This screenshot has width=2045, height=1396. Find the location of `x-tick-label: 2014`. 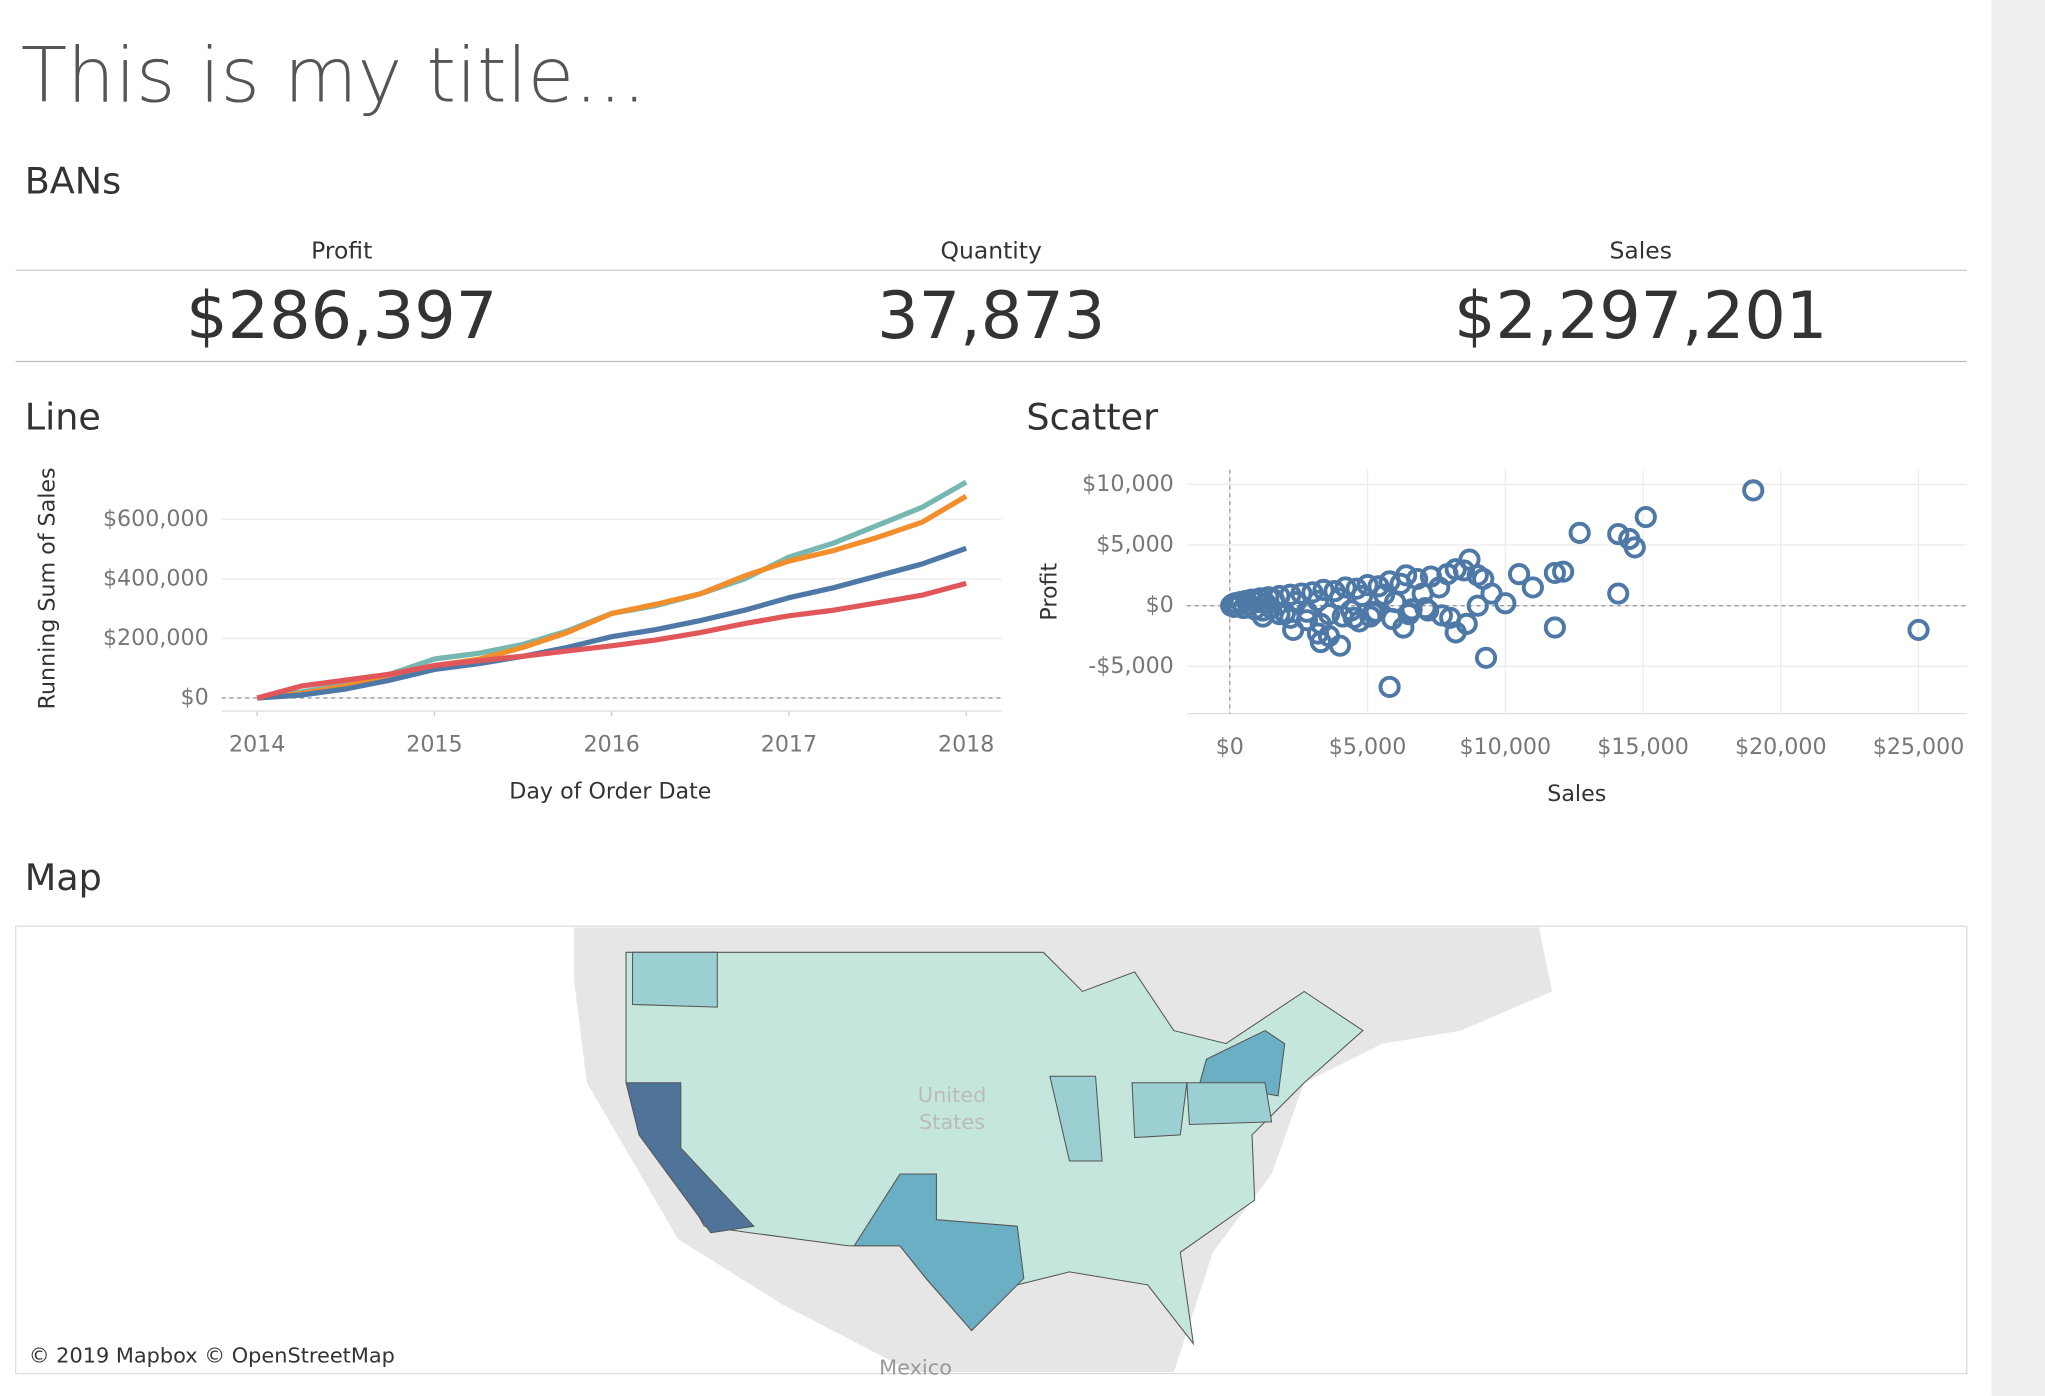

x-tick-label: 2014 is located at coordinates (257, 744).